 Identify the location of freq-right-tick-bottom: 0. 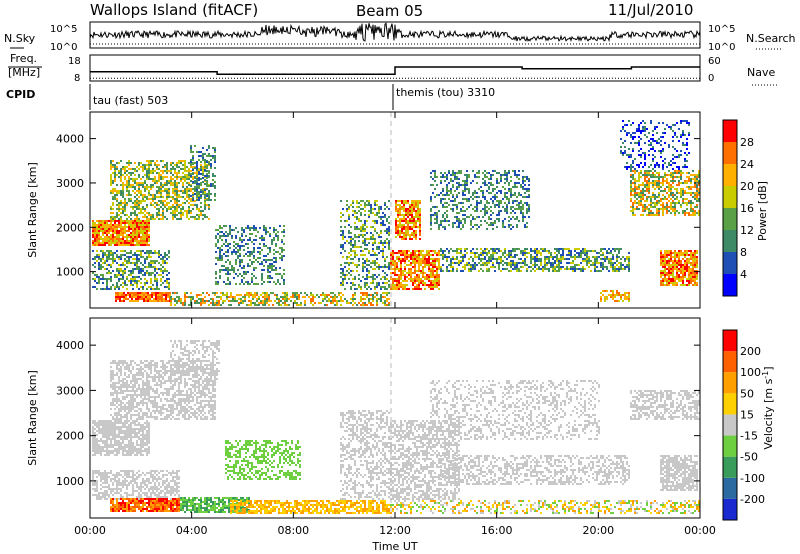
(711, 78).